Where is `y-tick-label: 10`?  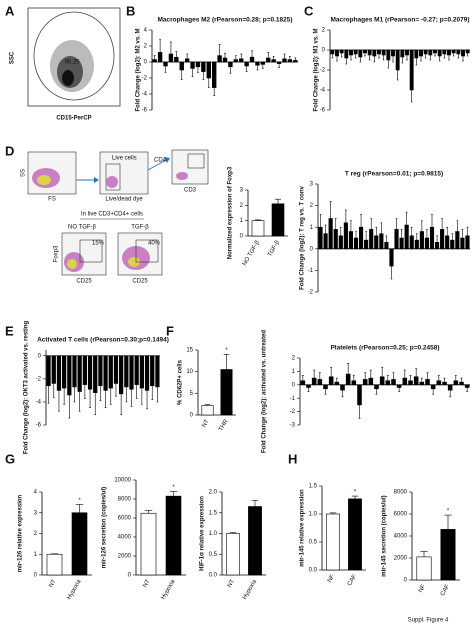
y-tick-label: 10 is located at coordinates (189, 372).